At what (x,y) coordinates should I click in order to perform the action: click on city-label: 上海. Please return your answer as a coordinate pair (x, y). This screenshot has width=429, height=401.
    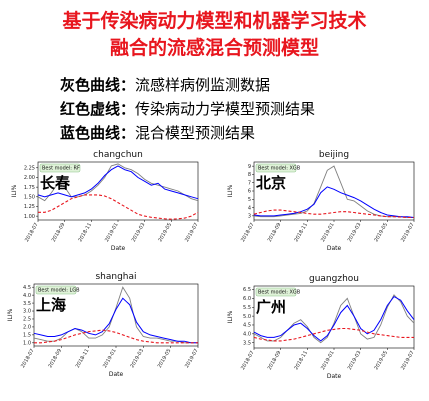
    Looking at the image, I should click on (51, 305).